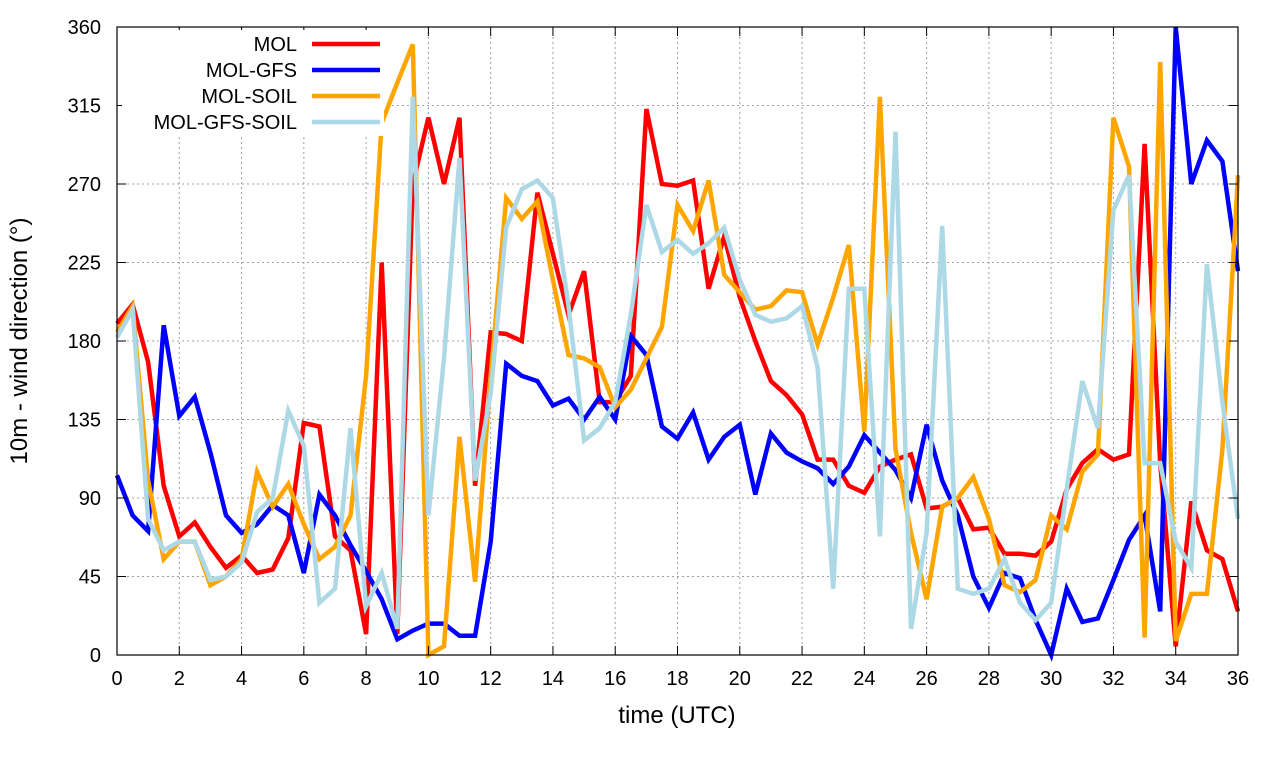 The width and height of the screenshot is (1280, 760). What do you see at coordinates (676, 715) in the screenshot?
I see `x-axis-label: time (UTC)` at bounding box center [676, 715].